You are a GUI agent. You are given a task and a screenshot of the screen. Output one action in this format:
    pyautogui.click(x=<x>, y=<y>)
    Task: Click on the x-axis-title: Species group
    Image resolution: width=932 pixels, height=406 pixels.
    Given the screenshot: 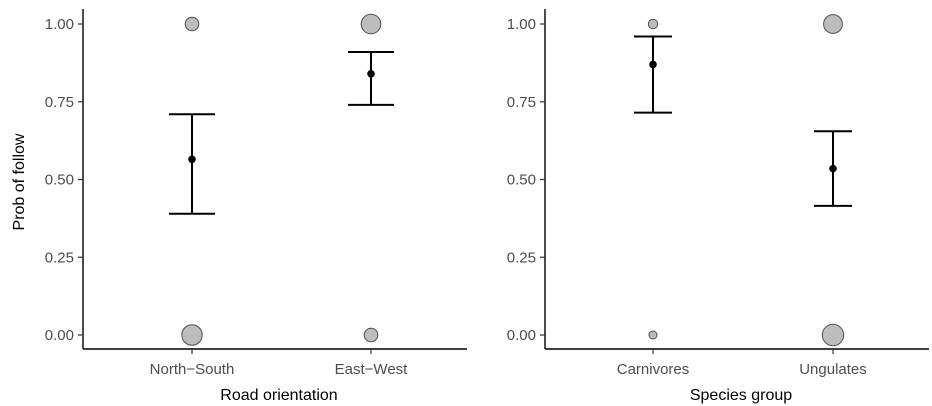 What is the action you would take?
    pyautogui.click(x=741, y=395)
    